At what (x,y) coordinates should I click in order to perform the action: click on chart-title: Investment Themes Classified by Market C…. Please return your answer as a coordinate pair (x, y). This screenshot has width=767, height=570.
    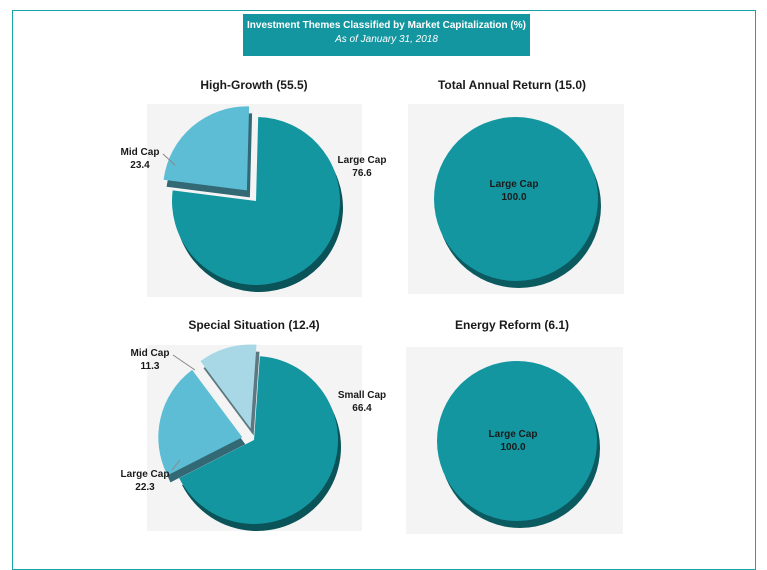
    Looking at the image, I should click on (386, 25).